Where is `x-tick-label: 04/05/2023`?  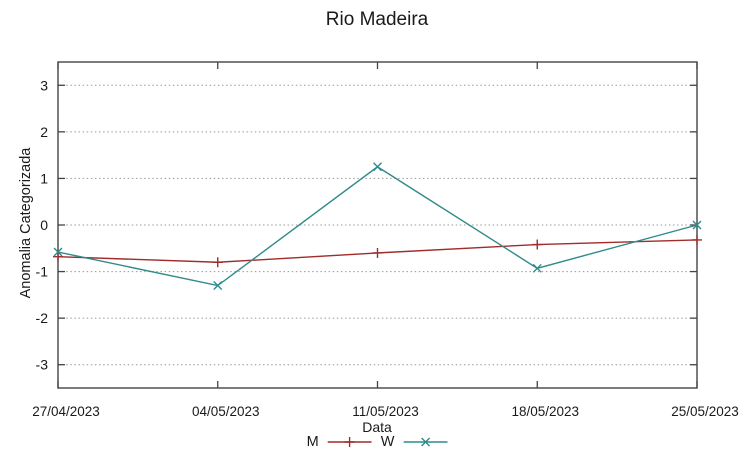
x-tick-label: 04/05/2023 is located at coordinates (226, 411).